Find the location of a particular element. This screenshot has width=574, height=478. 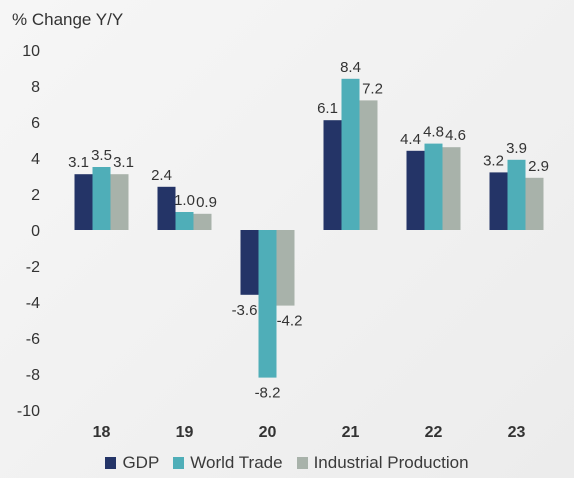

data-label: 8.4 is located at coordinates (350, 67).